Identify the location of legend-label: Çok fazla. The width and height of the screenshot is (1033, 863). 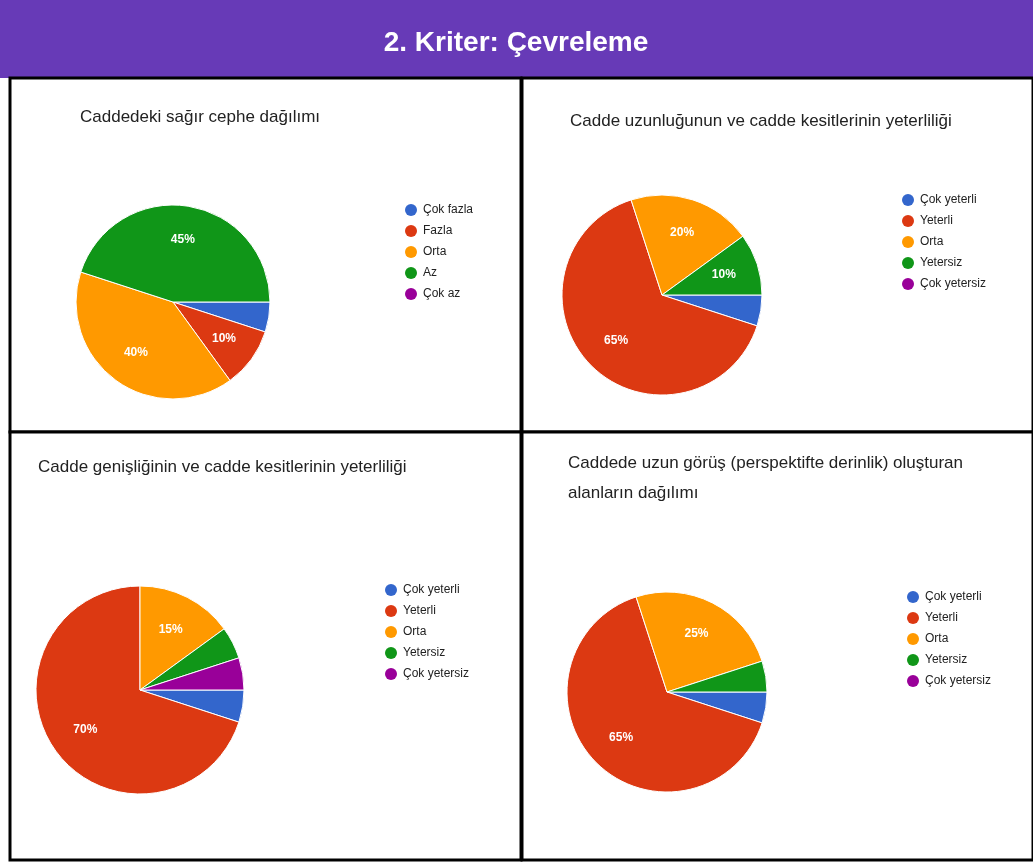
(448, 209).